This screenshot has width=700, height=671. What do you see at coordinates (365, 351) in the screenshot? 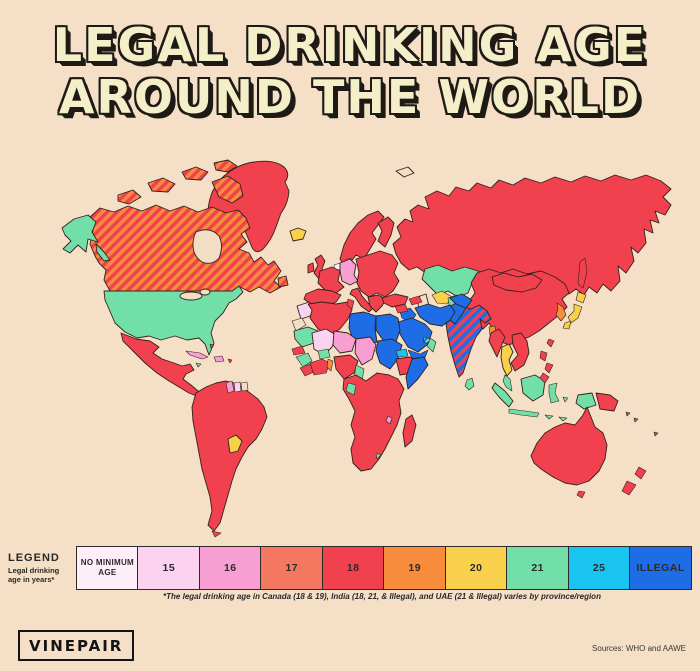
I see `region-chad` at bounding box center [365, 351].